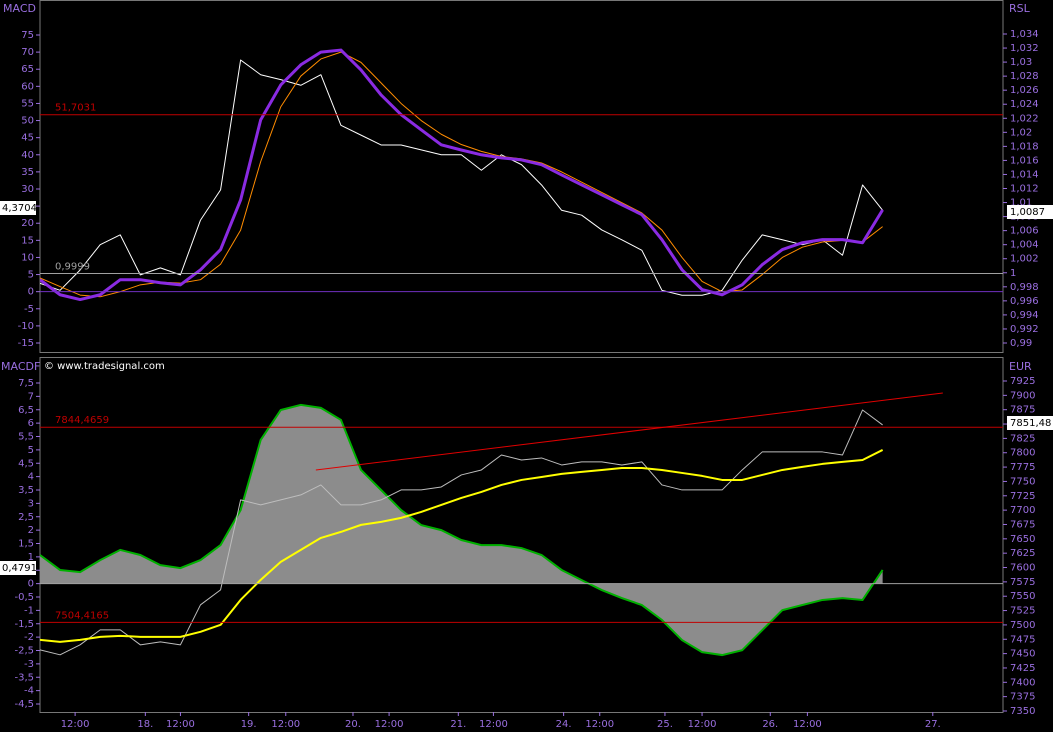 Image resolution: width=1053 pixels, height=732 pixels. Describe the element at coordinates (564, 724) in the screenshot. I see `x-tick-label: 24.` at that location.